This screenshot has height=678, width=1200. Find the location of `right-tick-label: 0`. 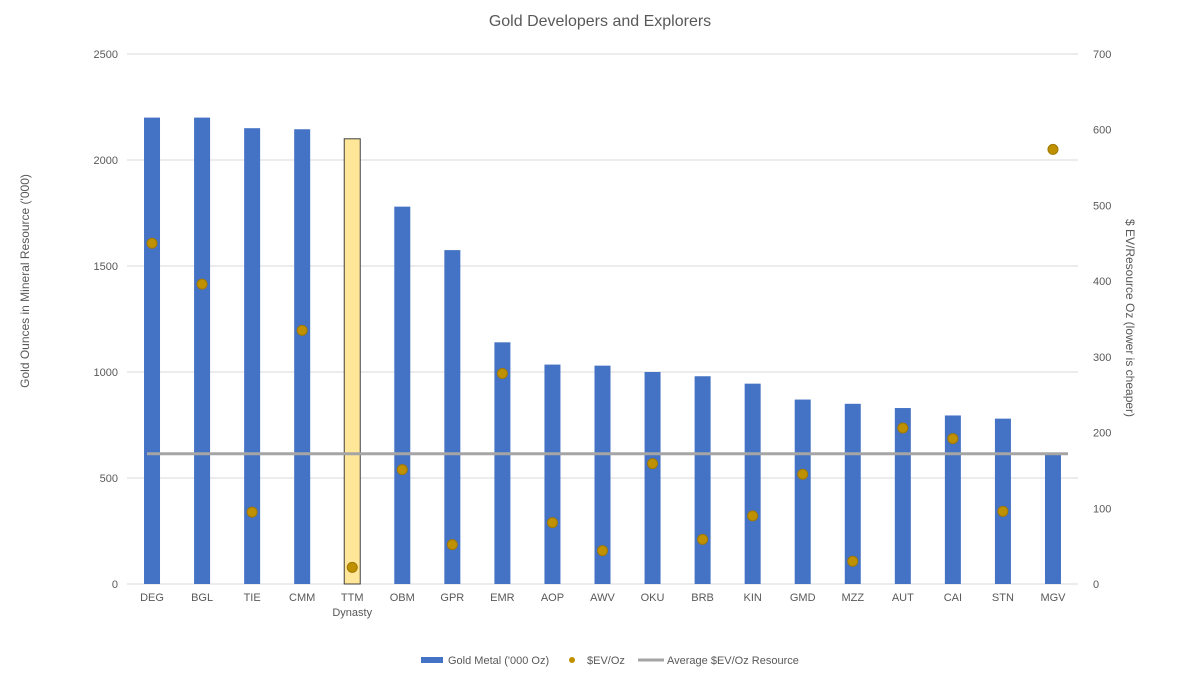

right-tick-label: 0 is located at coordinates (1096, 585).